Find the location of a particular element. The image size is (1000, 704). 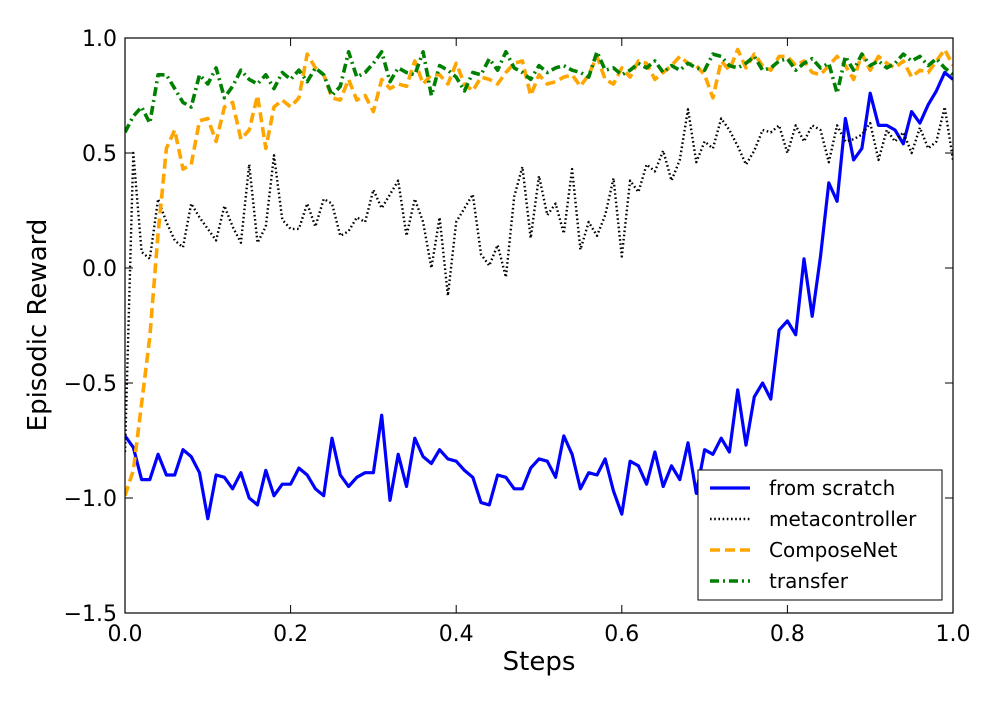

y-tick-label: 0.0 is located at coordinates (99, 269).